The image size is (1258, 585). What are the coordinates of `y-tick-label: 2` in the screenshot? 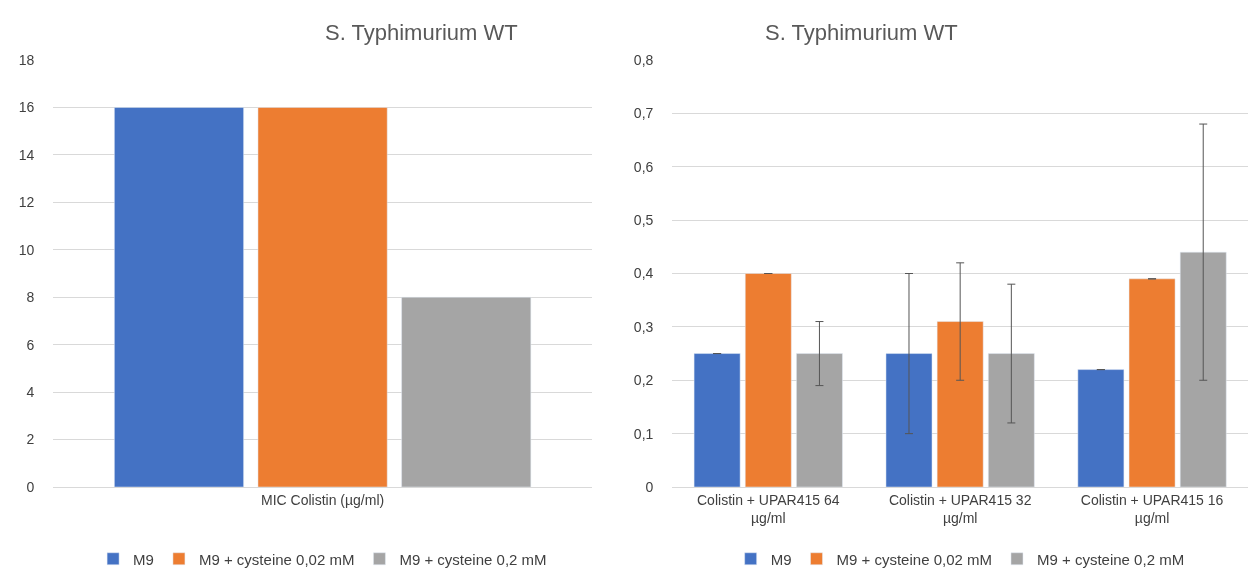 It's located at (30, 439).